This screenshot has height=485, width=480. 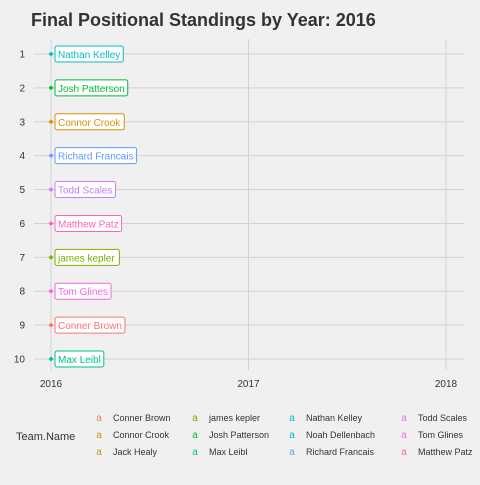 I want to click on data-label: Todd Scales, so click(x=85, y=191).